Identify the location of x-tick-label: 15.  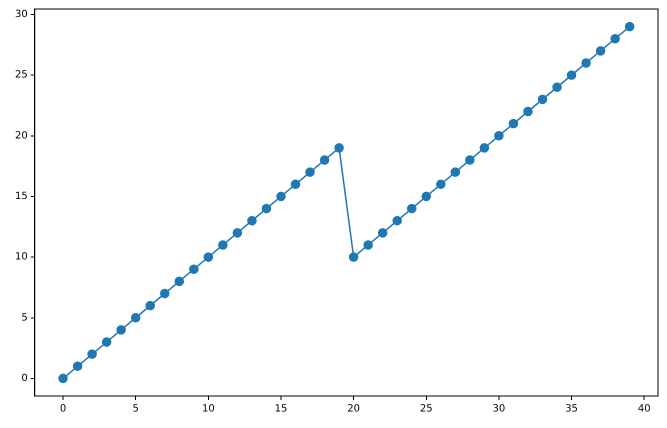
(281, 409).